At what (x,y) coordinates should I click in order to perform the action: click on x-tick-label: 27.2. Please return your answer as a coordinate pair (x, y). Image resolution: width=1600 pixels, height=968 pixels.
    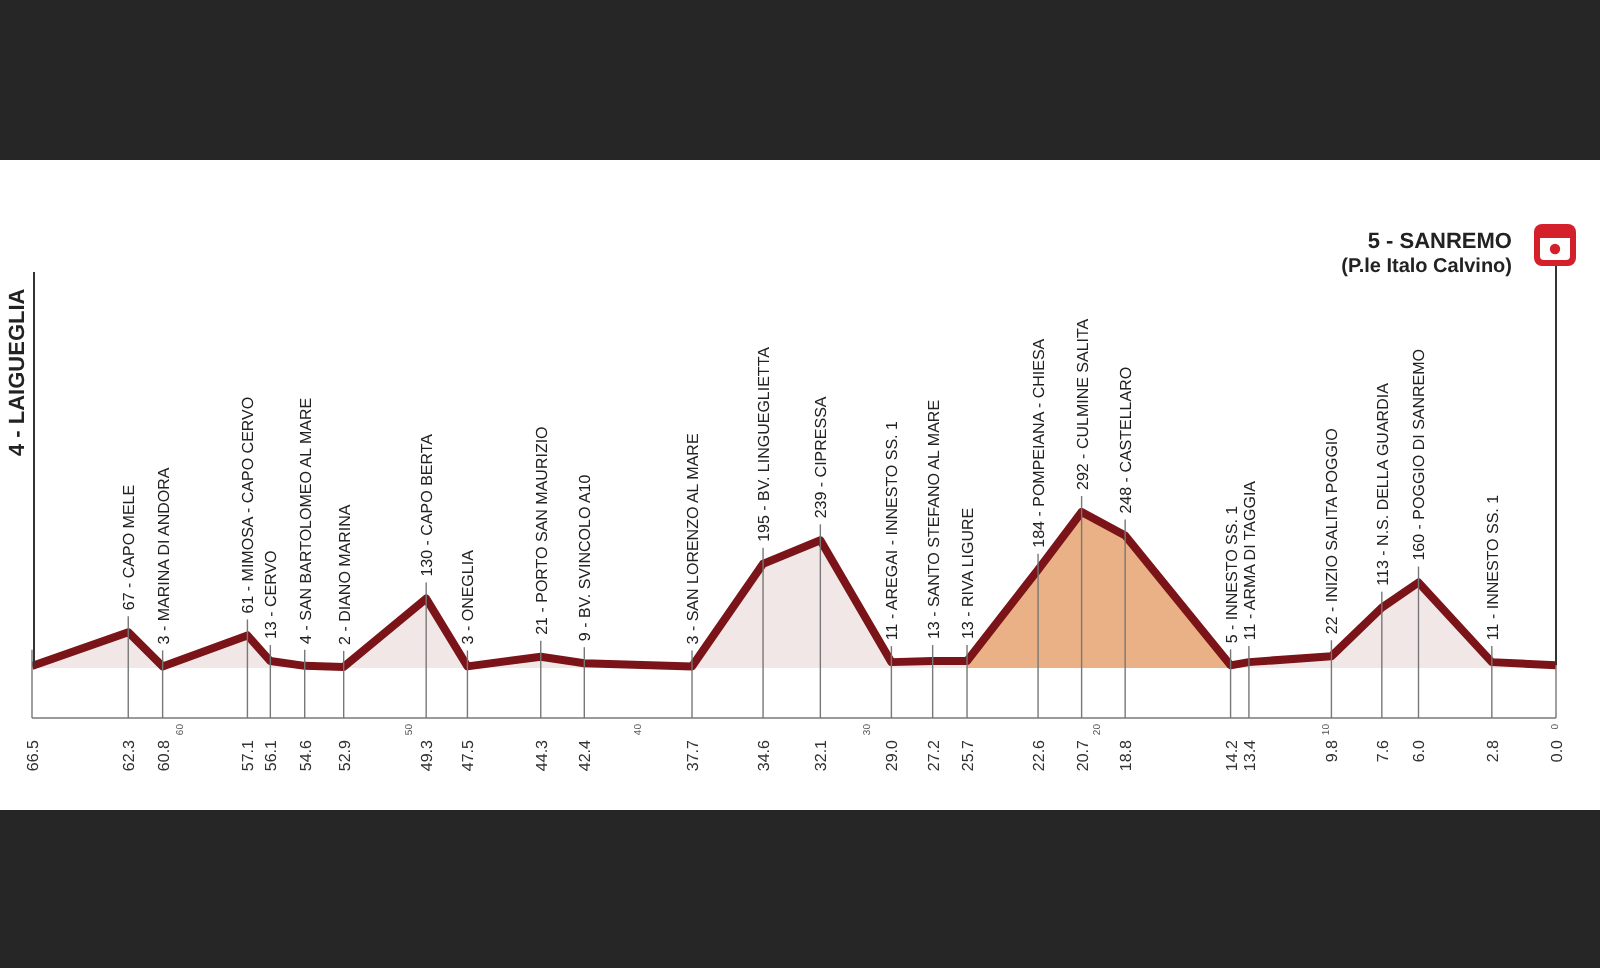
    Looking at the image, I should click on (932, 755).